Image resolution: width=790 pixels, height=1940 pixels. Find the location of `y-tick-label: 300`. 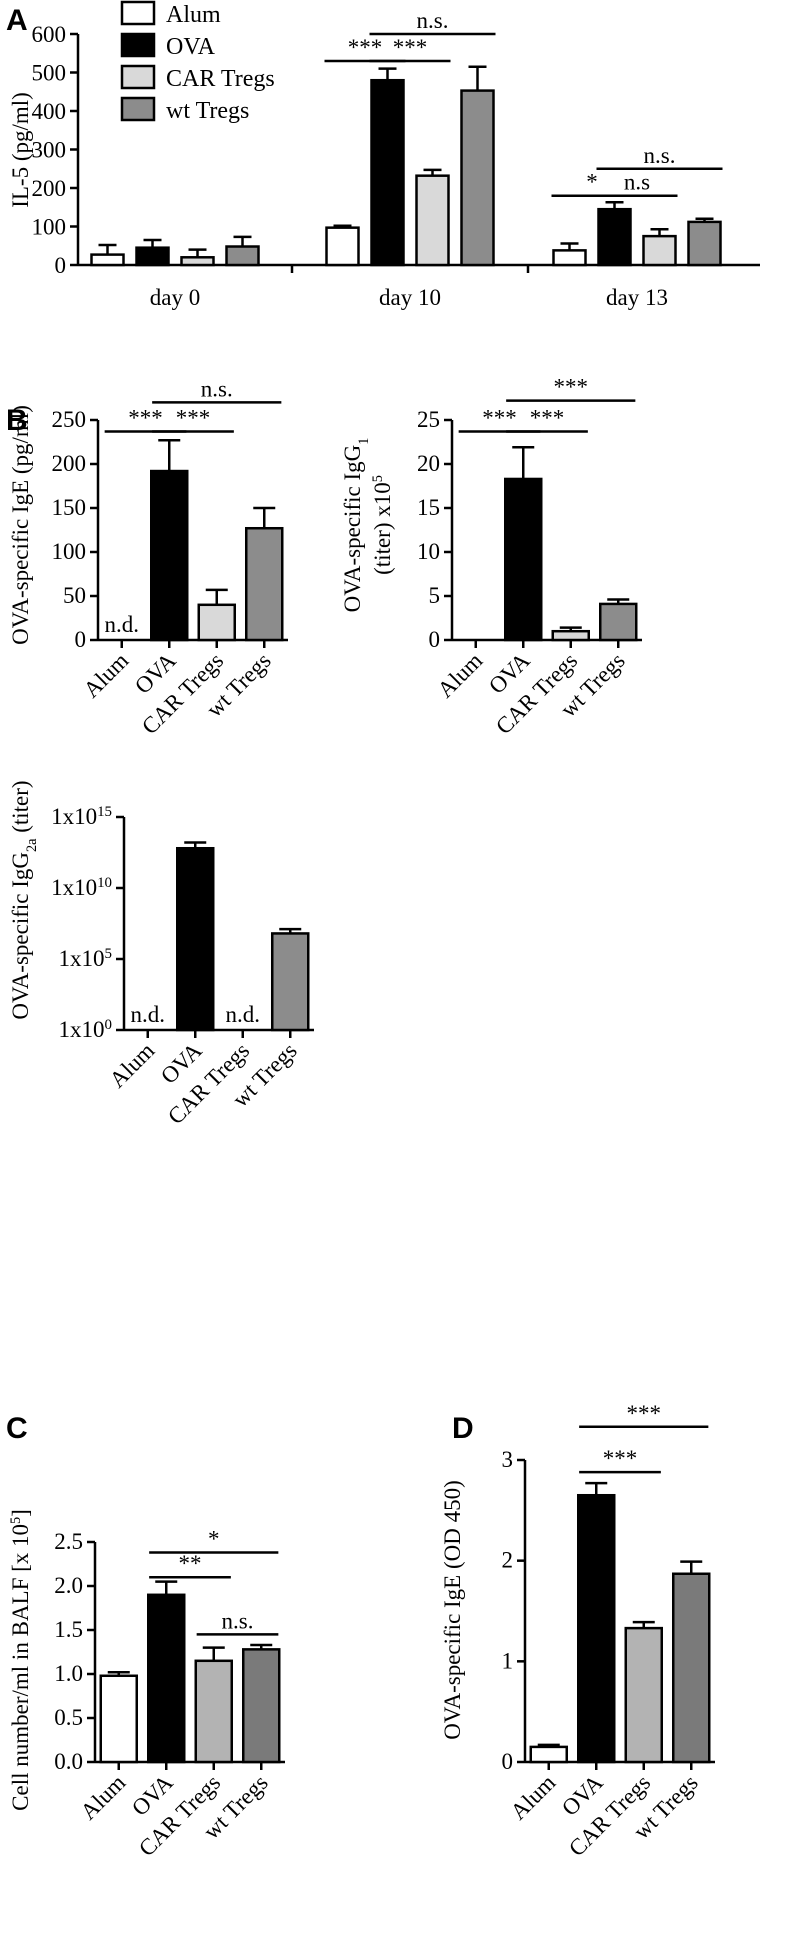

y-tick-label: 300 is located at coordinates (49, 150).